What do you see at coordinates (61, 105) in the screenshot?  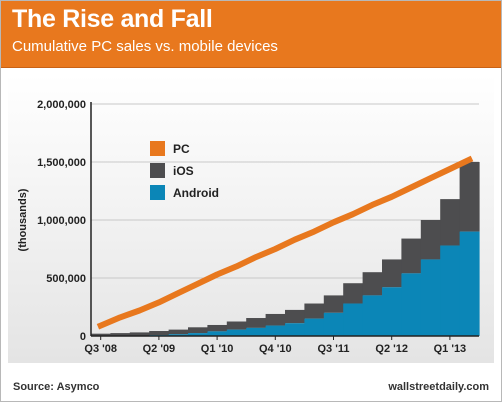 I see `y-tick-label-4: 2,000,000` at bounding box center [61, 105].